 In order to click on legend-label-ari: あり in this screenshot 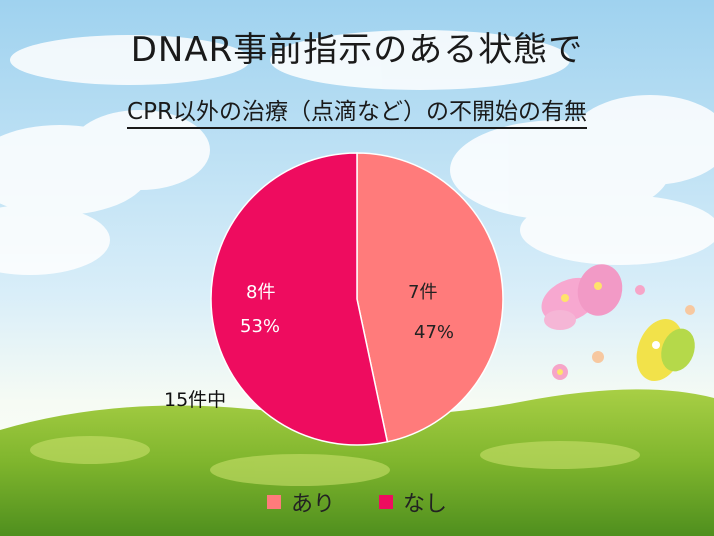, I will do `click(312, 504)`.